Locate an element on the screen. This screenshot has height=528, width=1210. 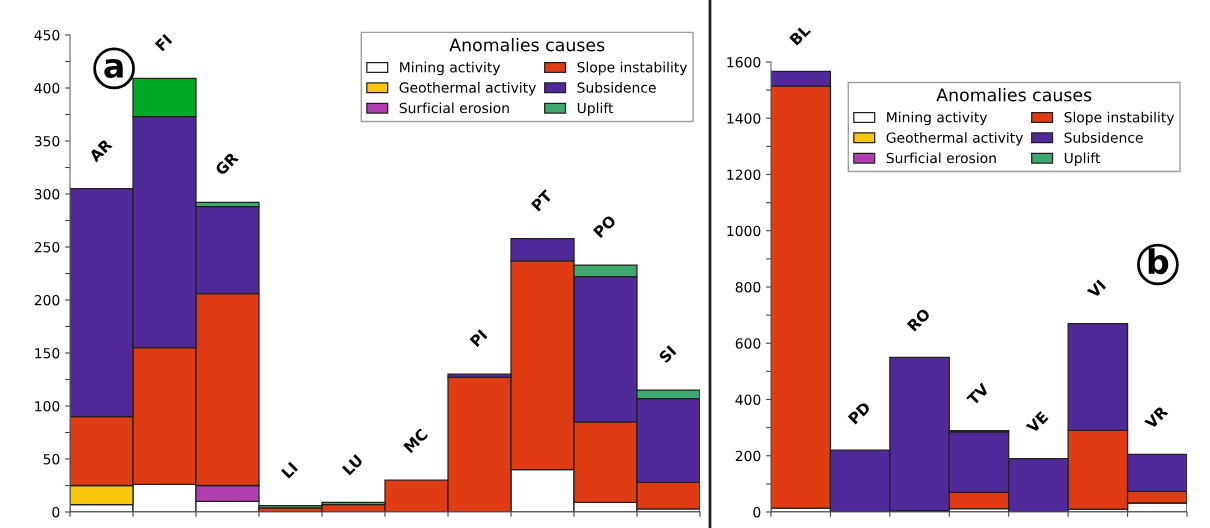
y-tick-label: 100 is located at coordinates (47, 406).